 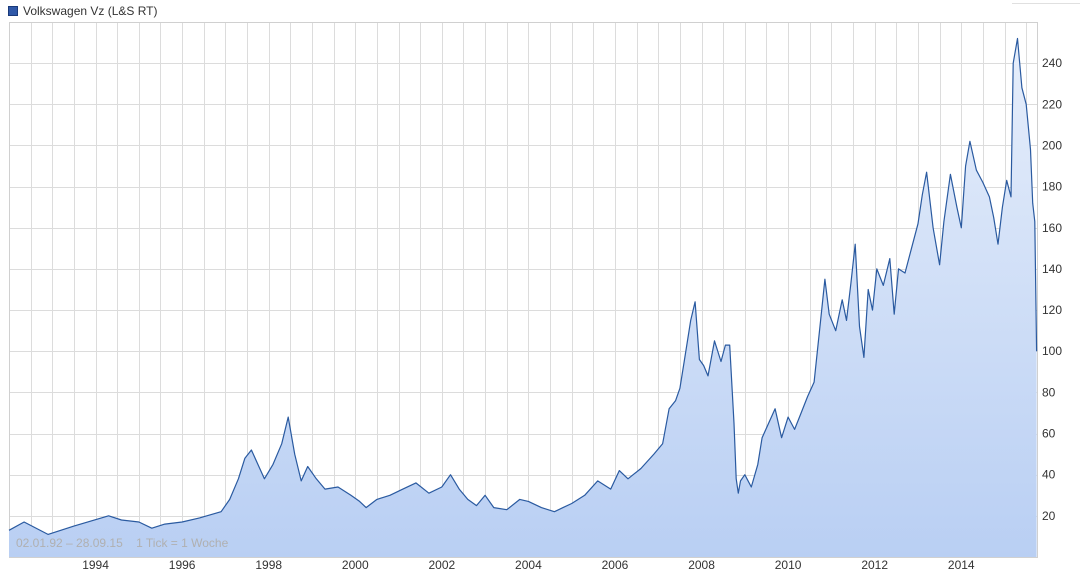 I want to click on x-tick-label: 2008, so click(x=701, y=565).